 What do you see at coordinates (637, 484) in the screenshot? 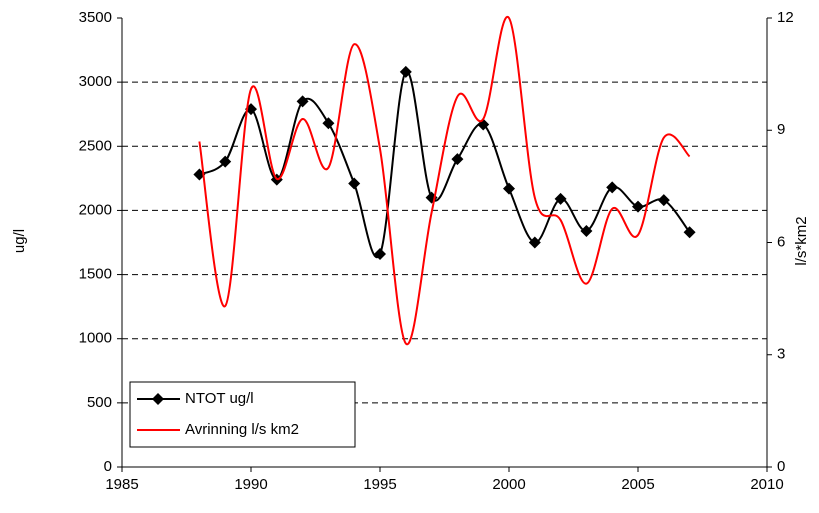
I see `x-tick-label: 2005` at bounding box center [637, 484].